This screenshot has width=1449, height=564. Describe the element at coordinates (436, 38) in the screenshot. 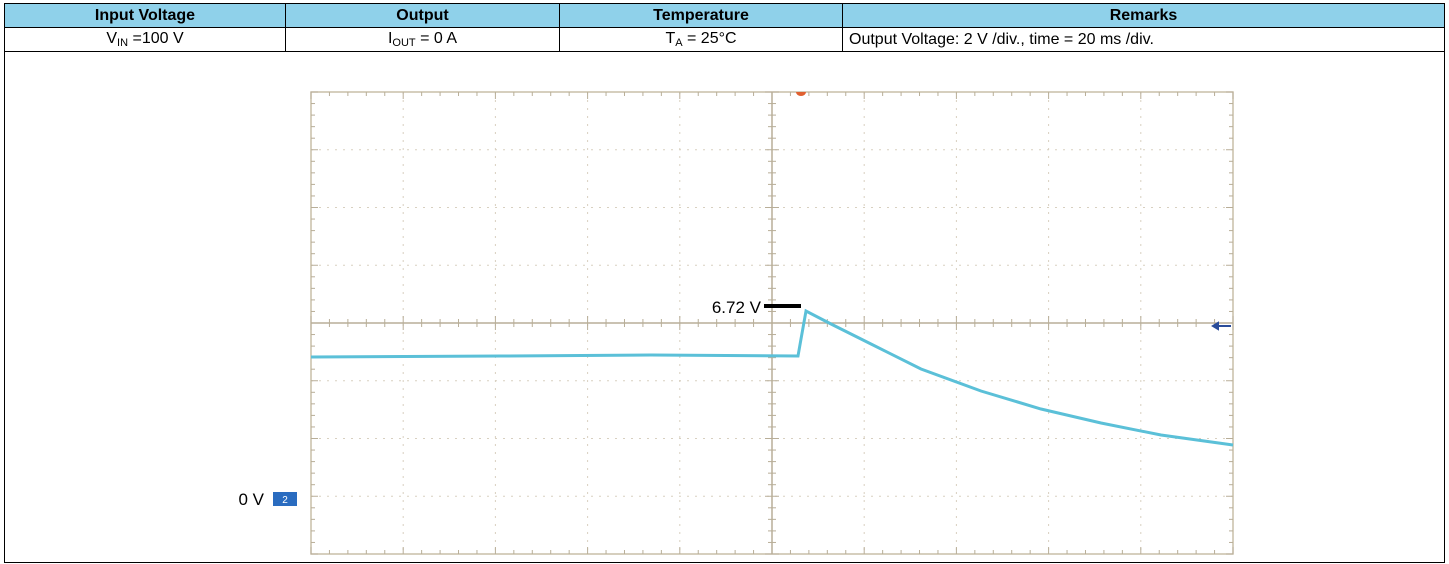

I see `text: = 0 A` at that location.